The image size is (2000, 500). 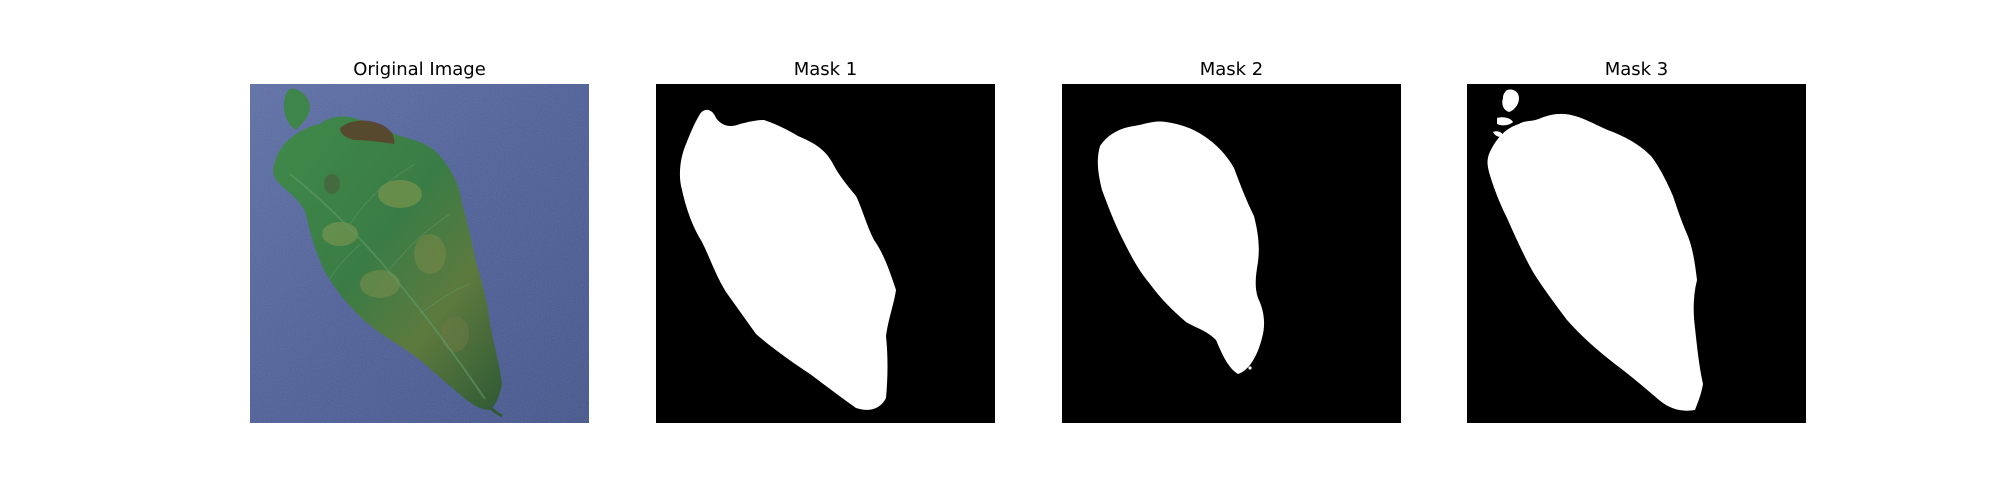 What do you see at coordinates (1636, 69) in the screenshot?
I see `panel-title: Mask 3` at bounding box center [1636, 69].